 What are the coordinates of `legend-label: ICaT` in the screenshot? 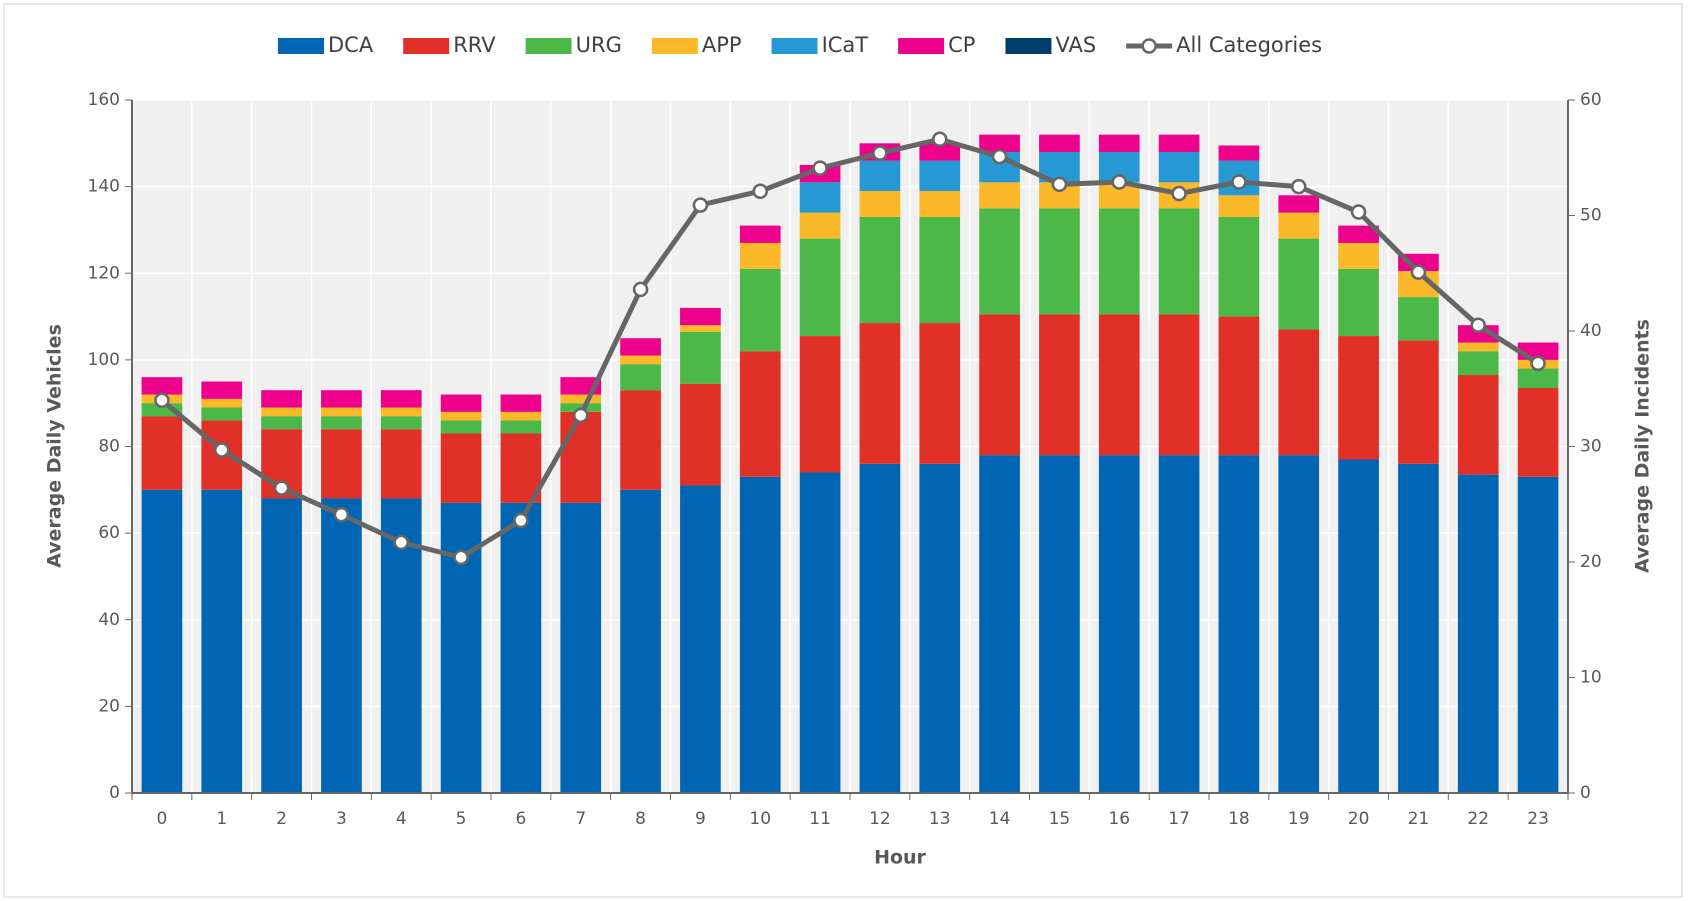 It's located at (845, 45).